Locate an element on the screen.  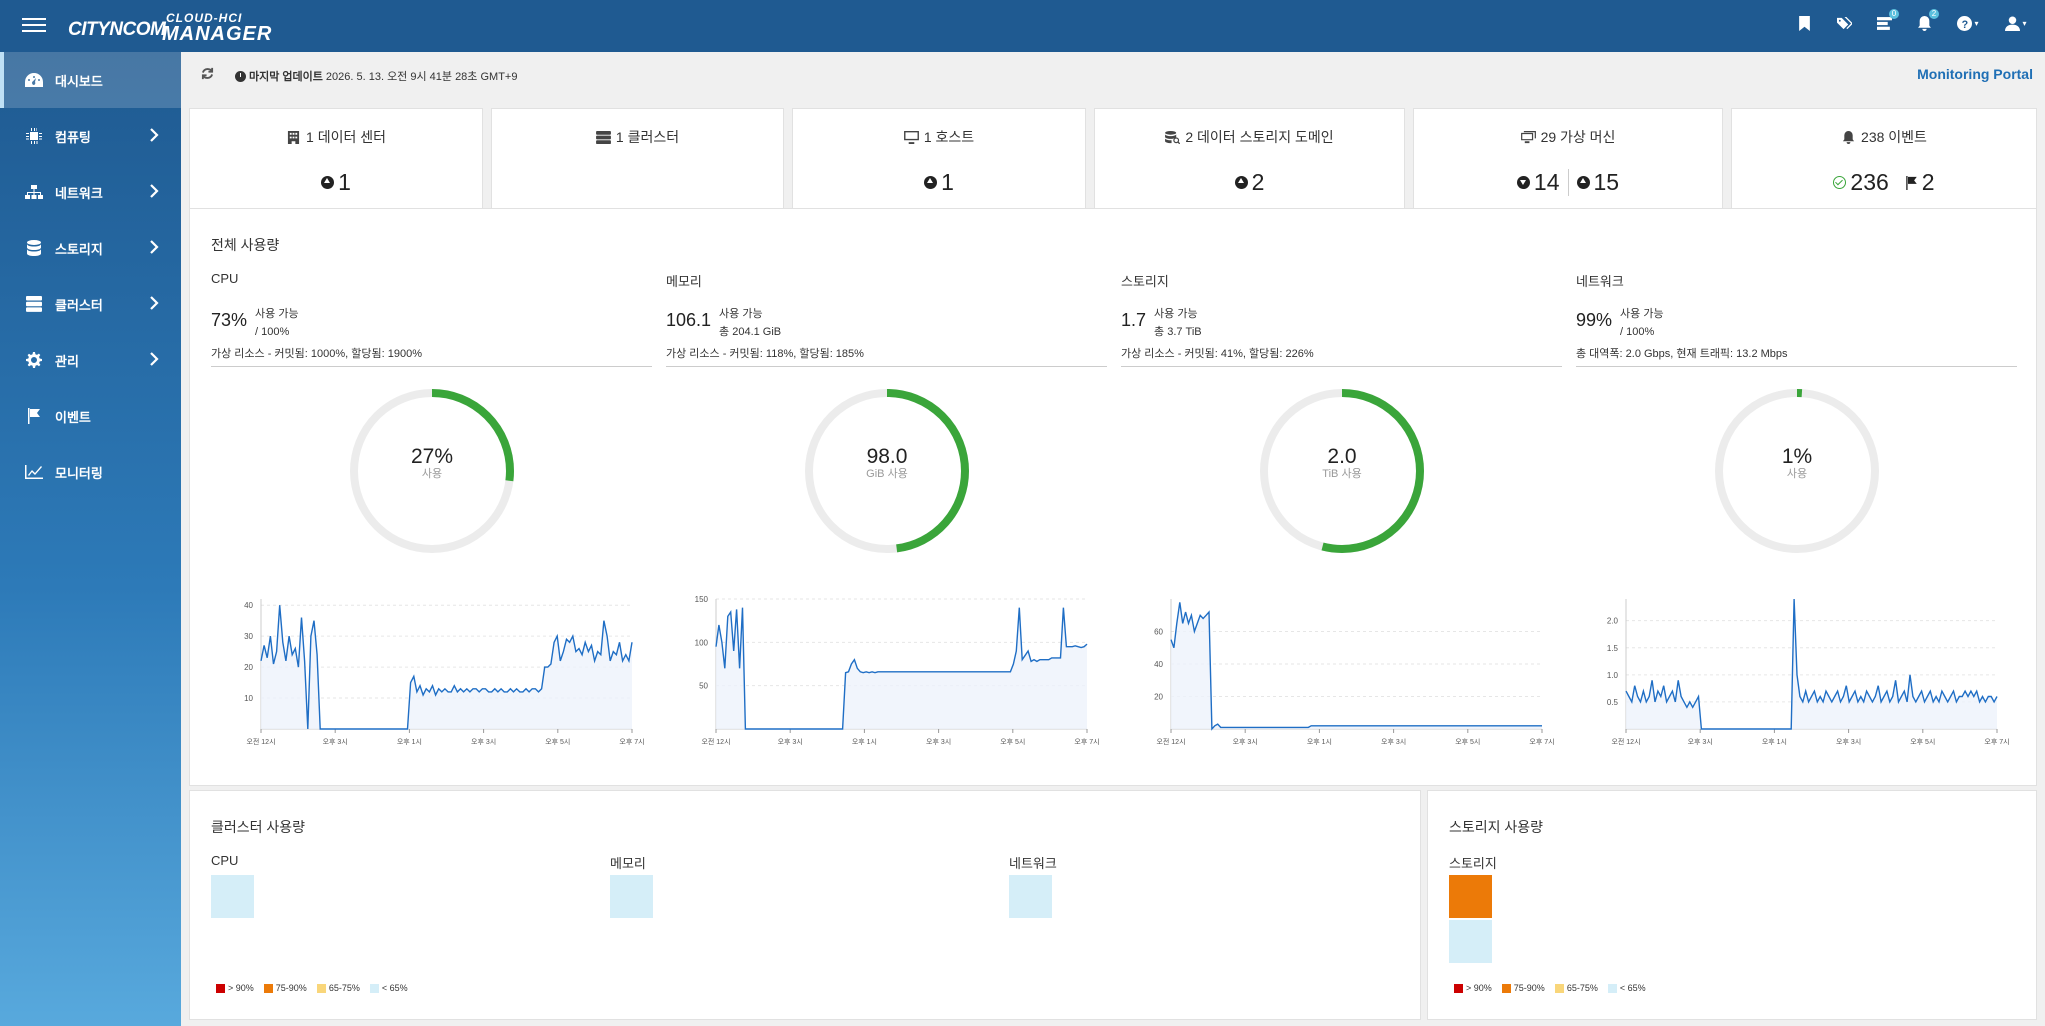
last-updated: 마지막 업데이트 2026. 5. 13. 오전 9시 41분 28초 GMT+9 is located at coordinates (376, 76).